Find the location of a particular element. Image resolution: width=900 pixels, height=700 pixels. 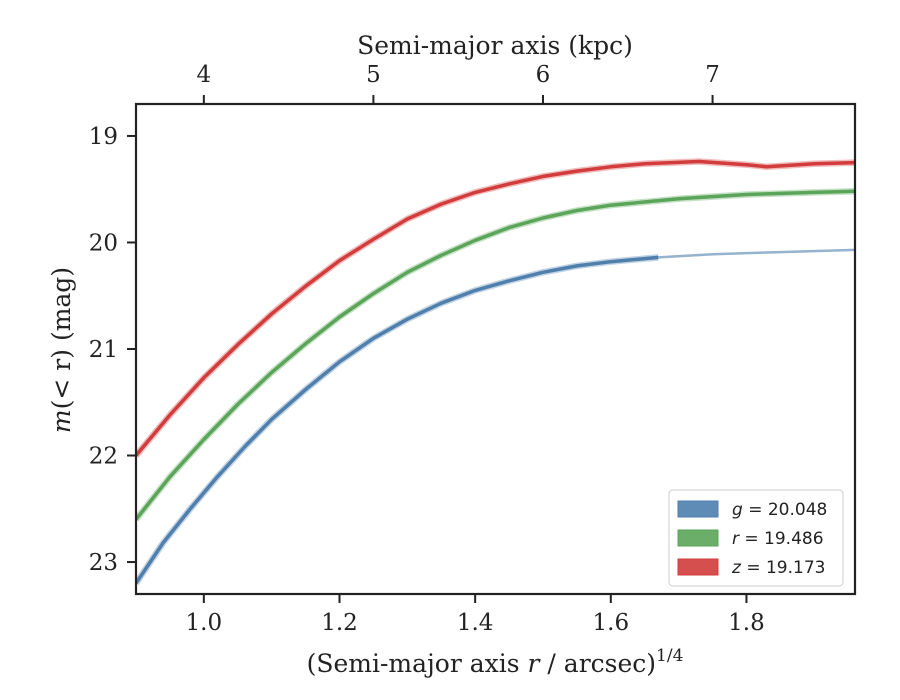

top-tick-label: 7 is located at coordinates (712, 75).